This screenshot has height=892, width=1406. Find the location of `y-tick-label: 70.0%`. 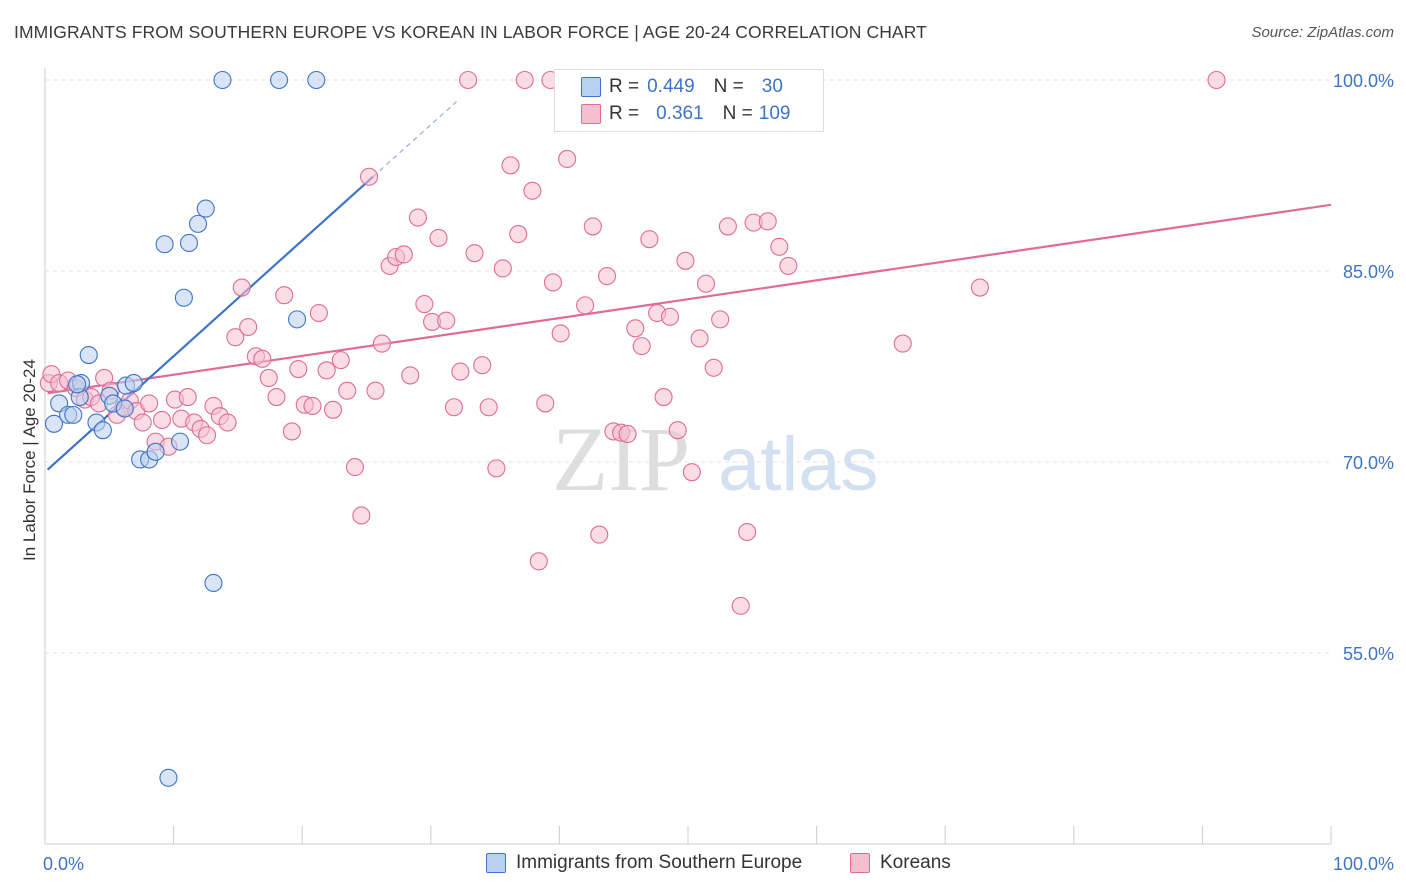

y-tick-label: 70.0% is located at coordinates (1368, 463).